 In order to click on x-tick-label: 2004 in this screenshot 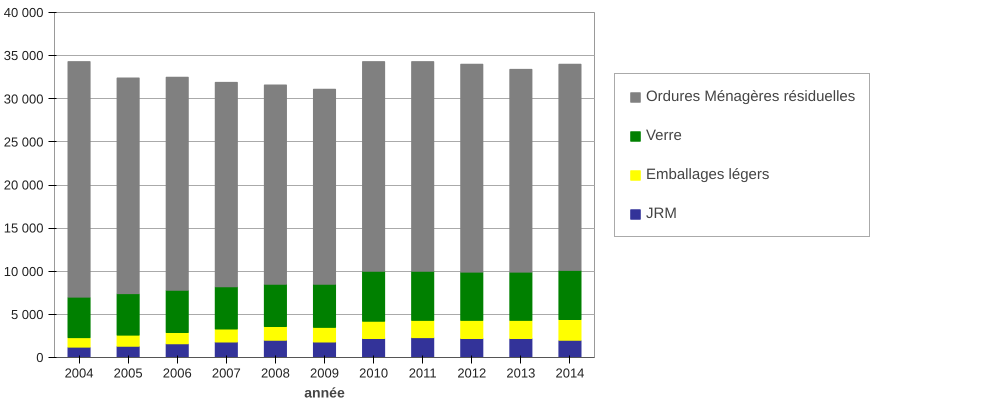, I will do `click(79, 373)`.